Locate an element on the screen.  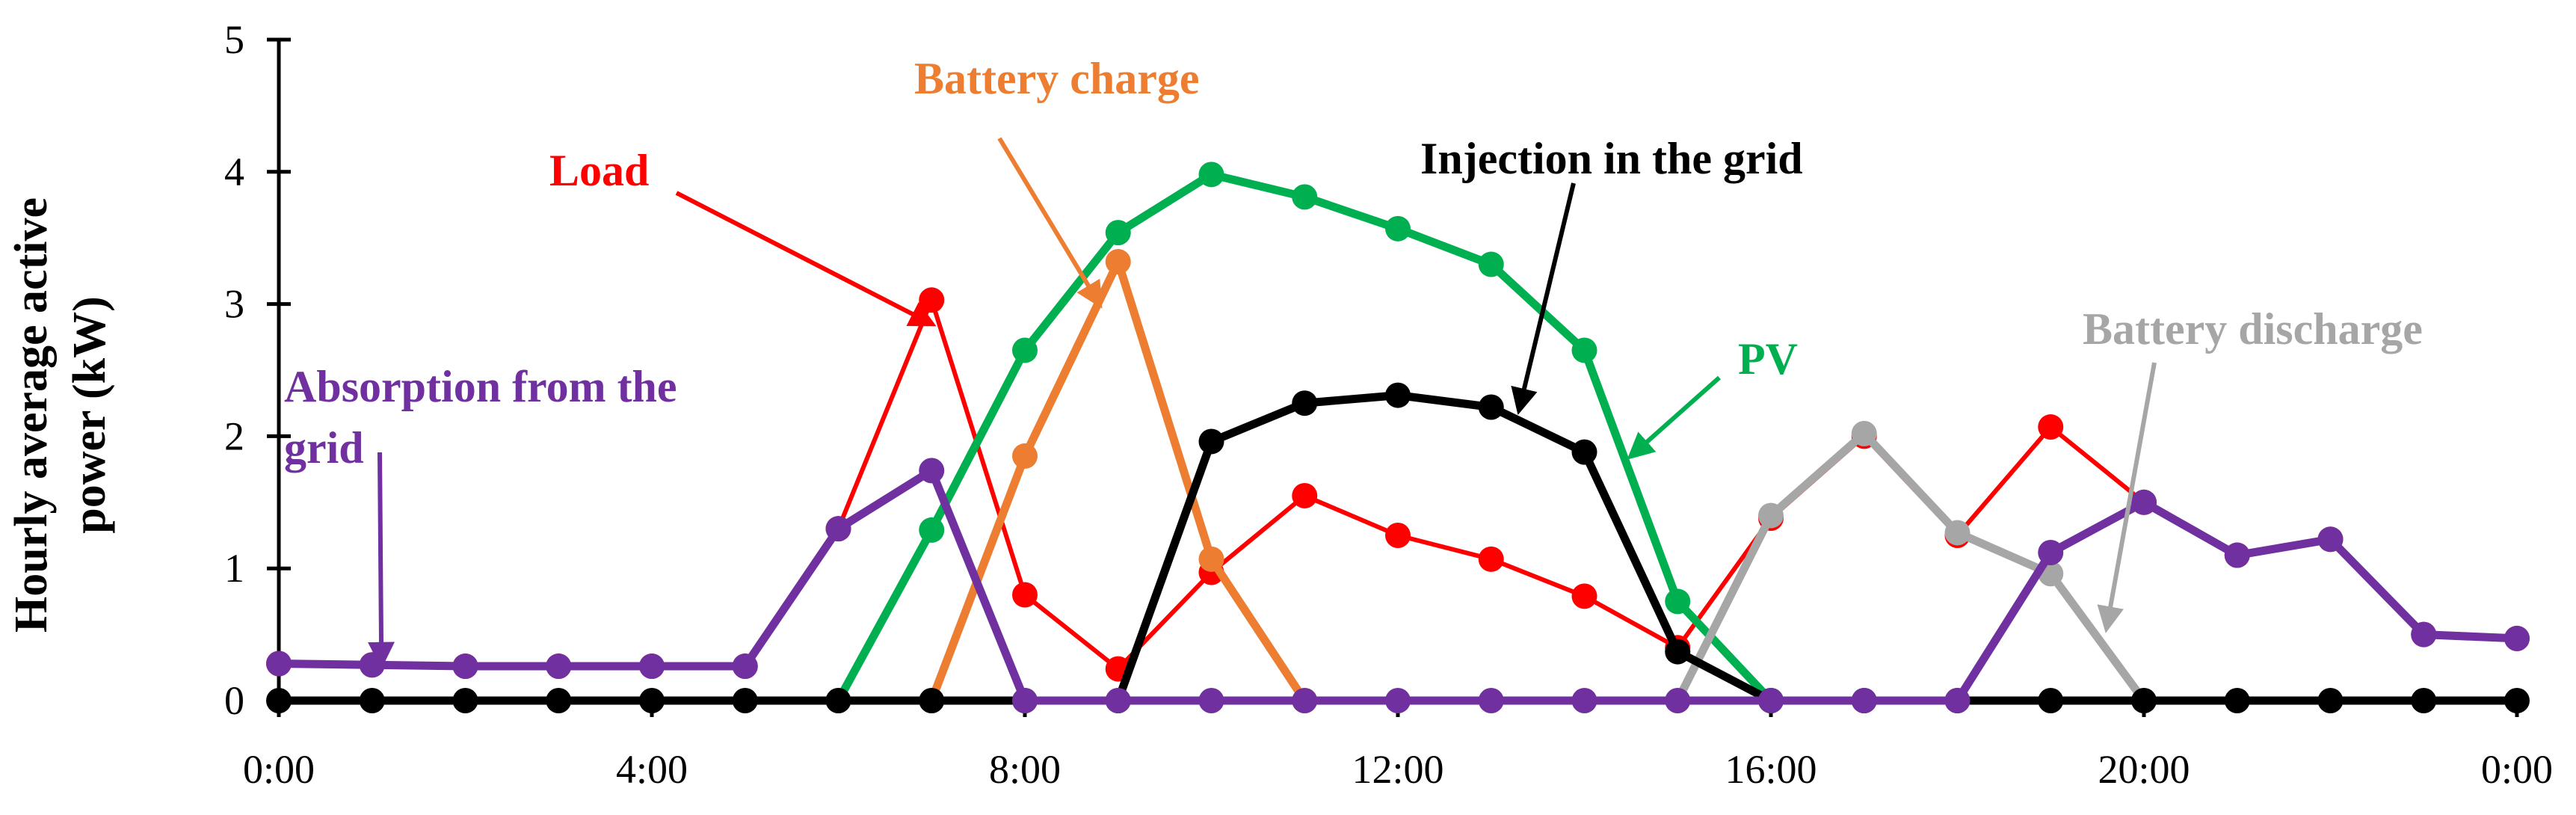
annotation-label-line: grid is located at coordinates (324, 448).